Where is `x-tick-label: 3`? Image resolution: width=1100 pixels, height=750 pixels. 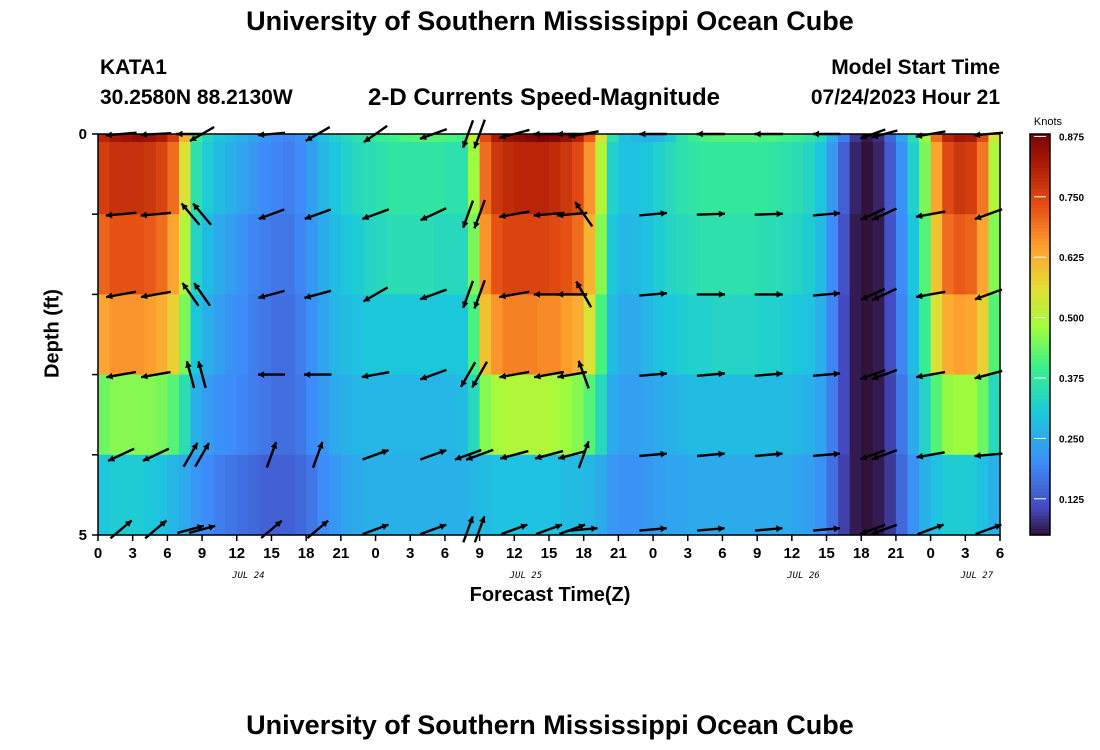 x-tick-label: 3 is located at coordinates (133, 553).